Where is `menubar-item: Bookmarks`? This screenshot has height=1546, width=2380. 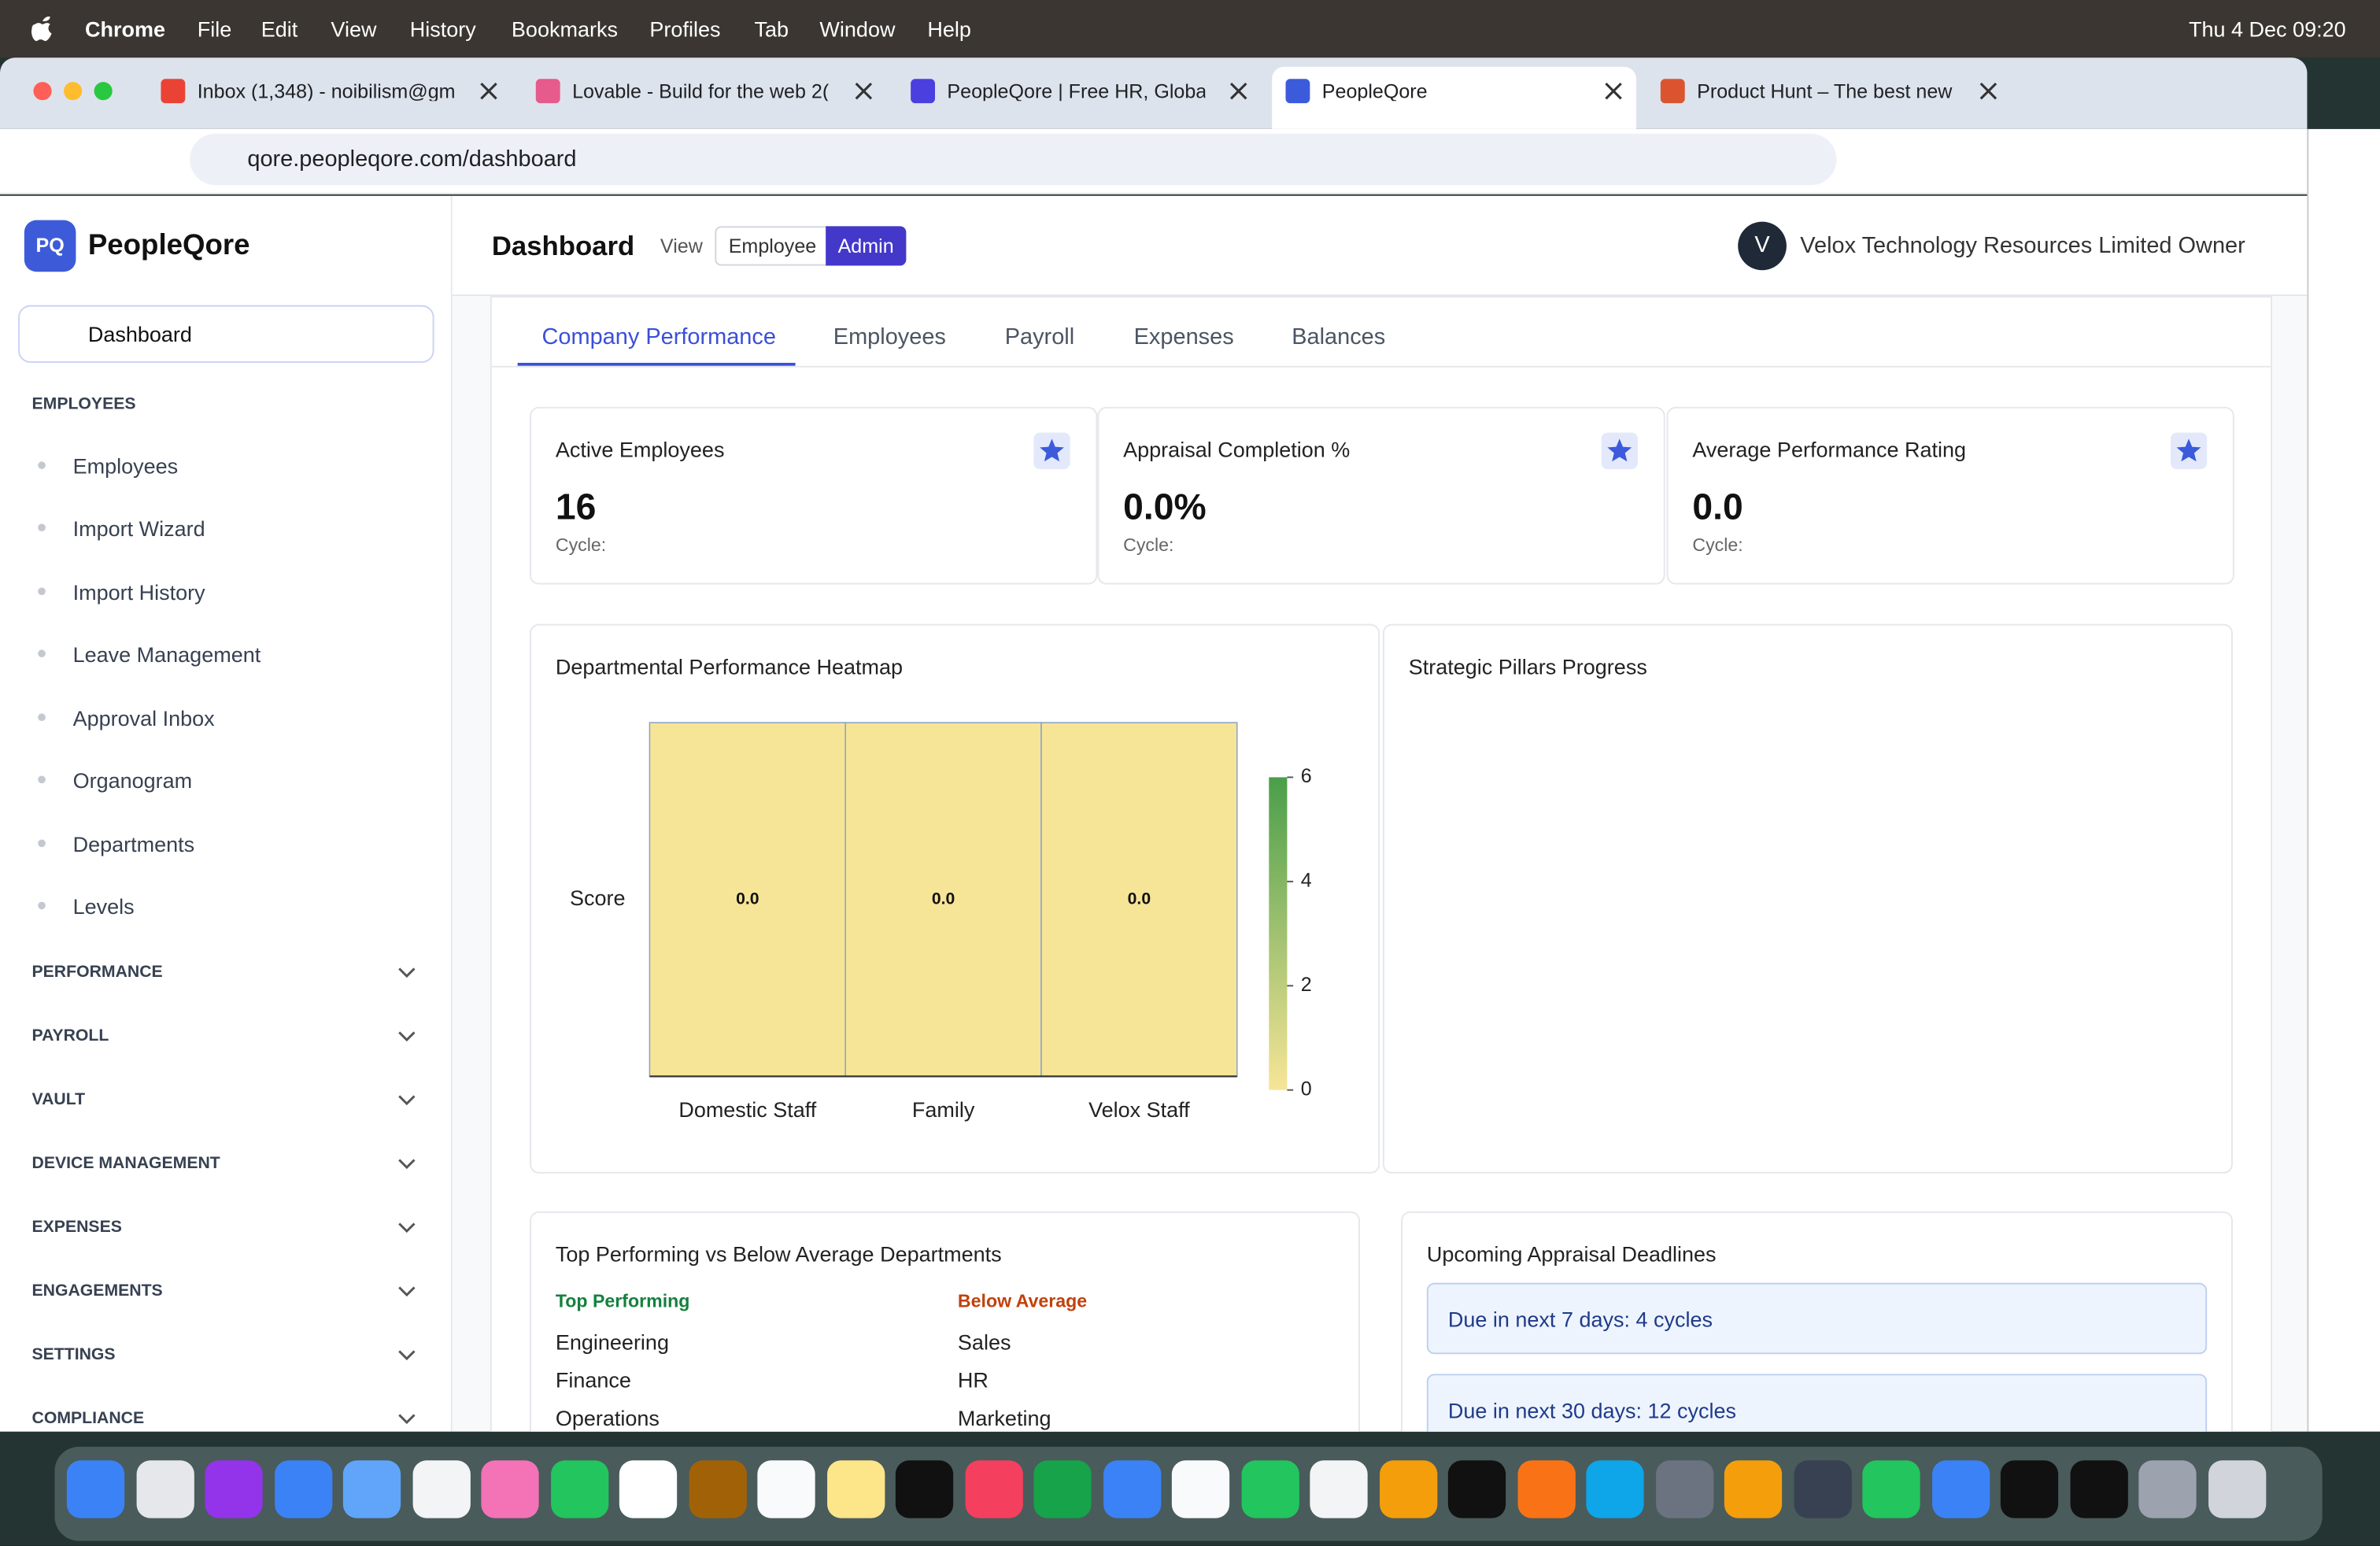 menubar-item: Bookmarks is located at coordinates (564, 29).